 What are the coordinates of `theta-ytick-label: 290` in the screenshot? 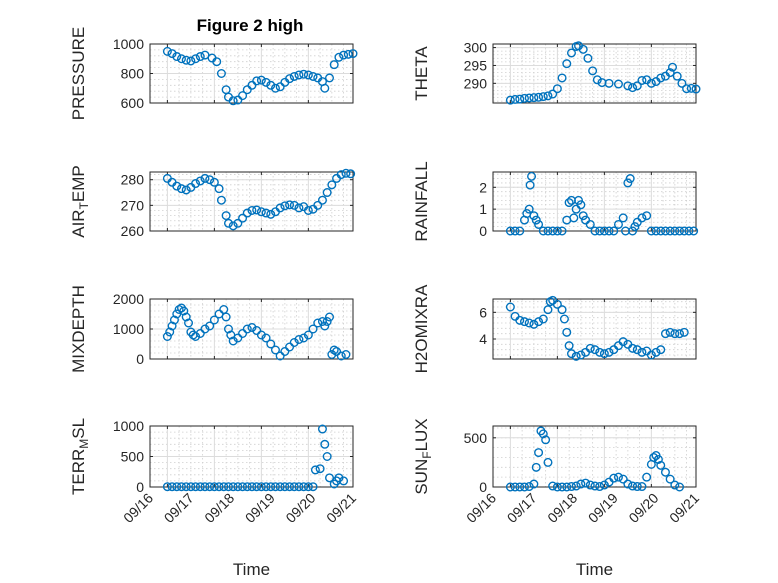 It's located at (476, 83).